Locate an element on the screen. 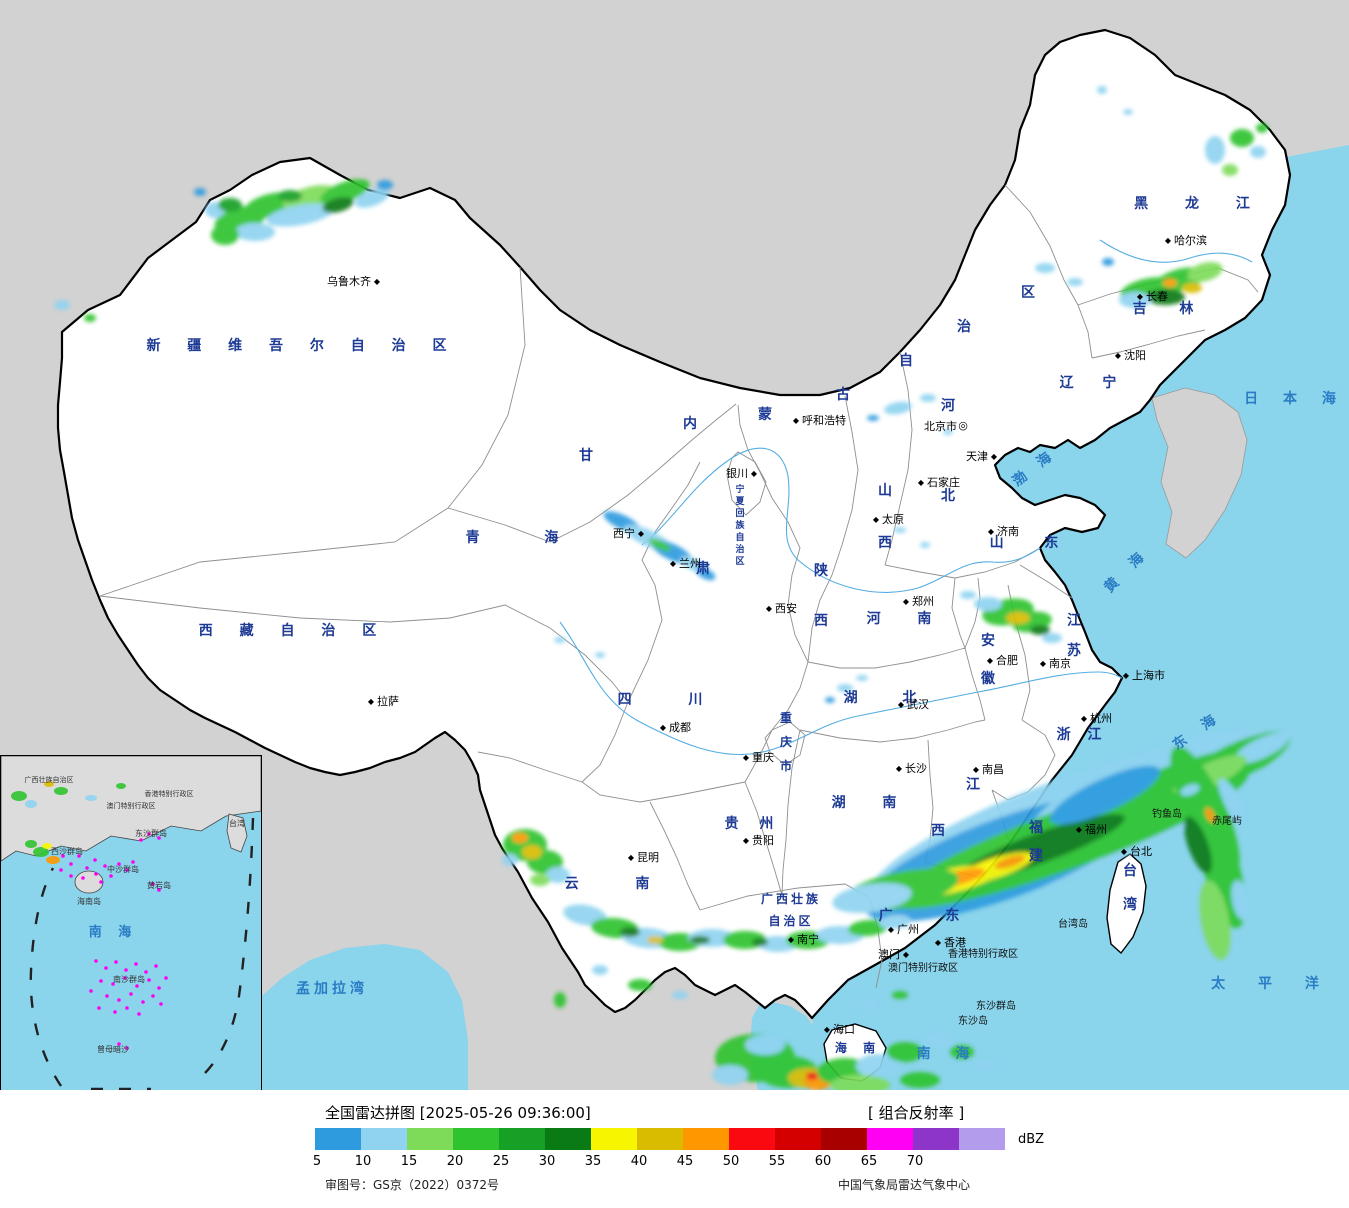  dbz-colorbar is located at coordinates (660, 1139).